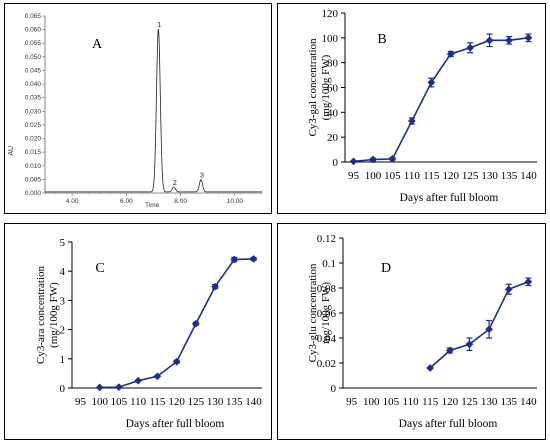 Image resolution: width=550 pixels, height=443 pixels. Describe the element at coordinates (33, 16) in the screenshot. I see `panel-a-y-tick-label: 0.065` at that location.